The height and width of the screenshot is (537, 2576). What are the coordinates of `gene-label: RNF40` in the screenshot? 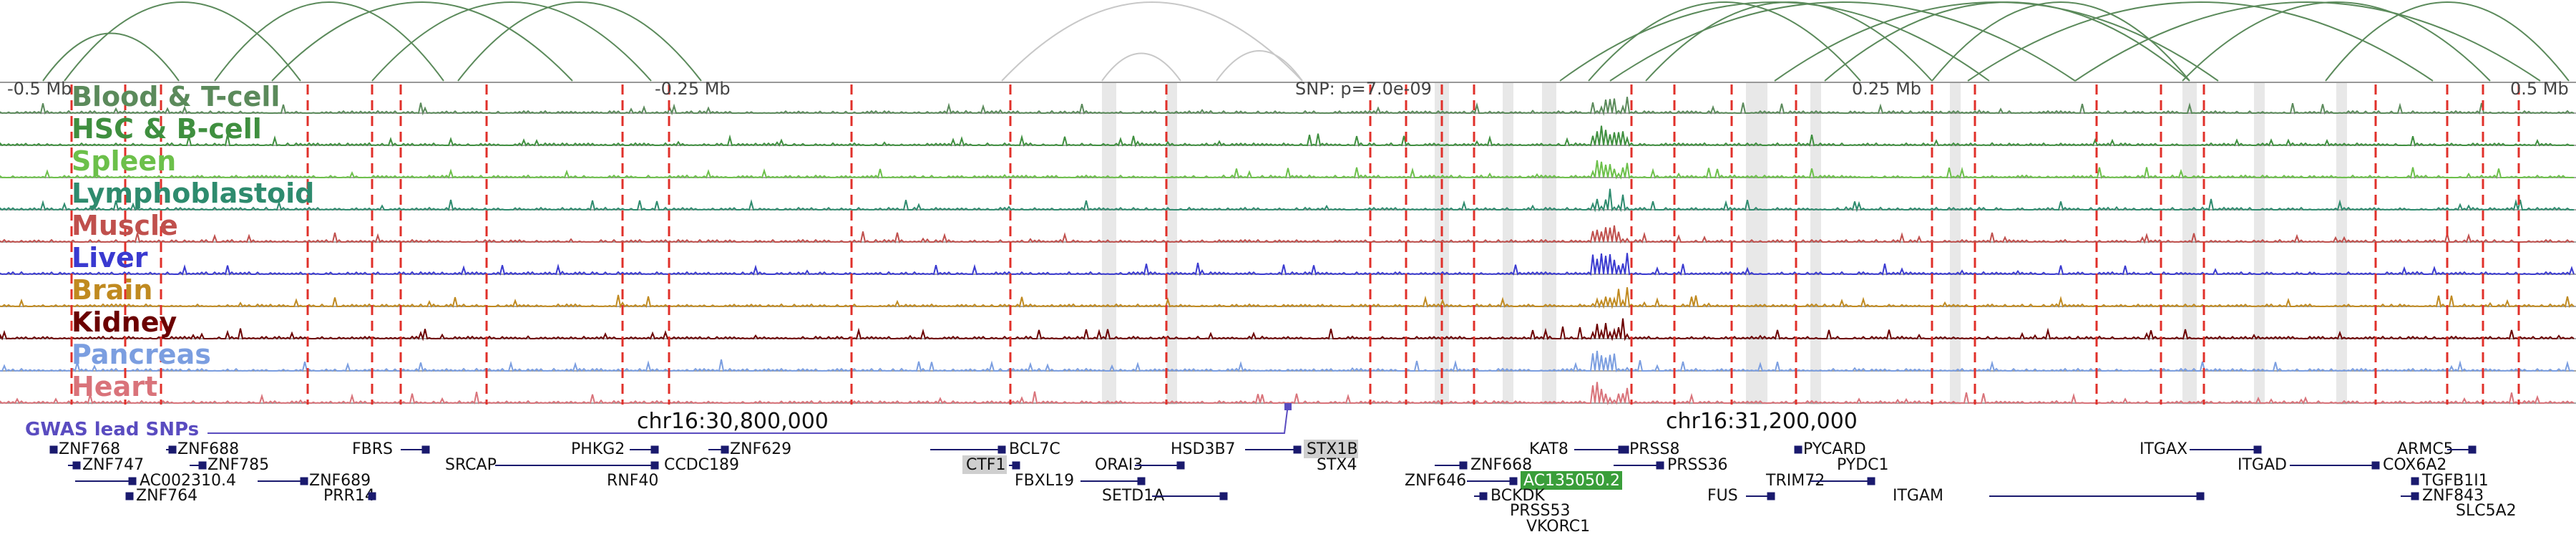 It's located at (632, 481).